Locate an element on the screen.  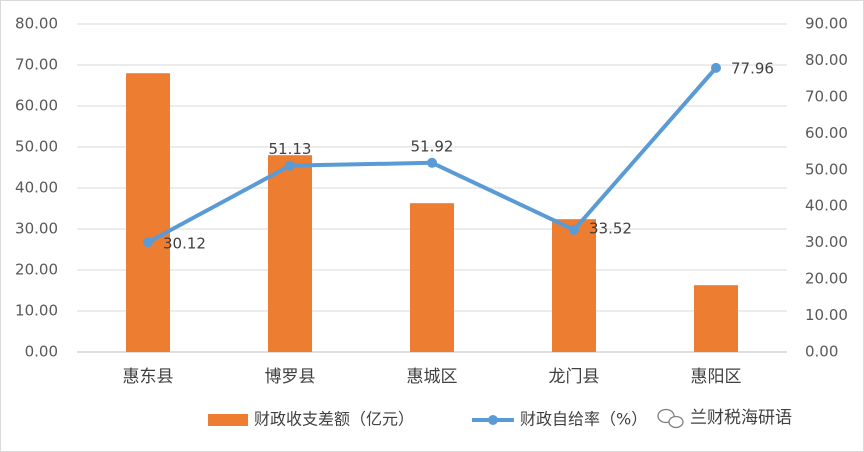
y2-tick-label: 60.00 is located at coordinates (826, 133).